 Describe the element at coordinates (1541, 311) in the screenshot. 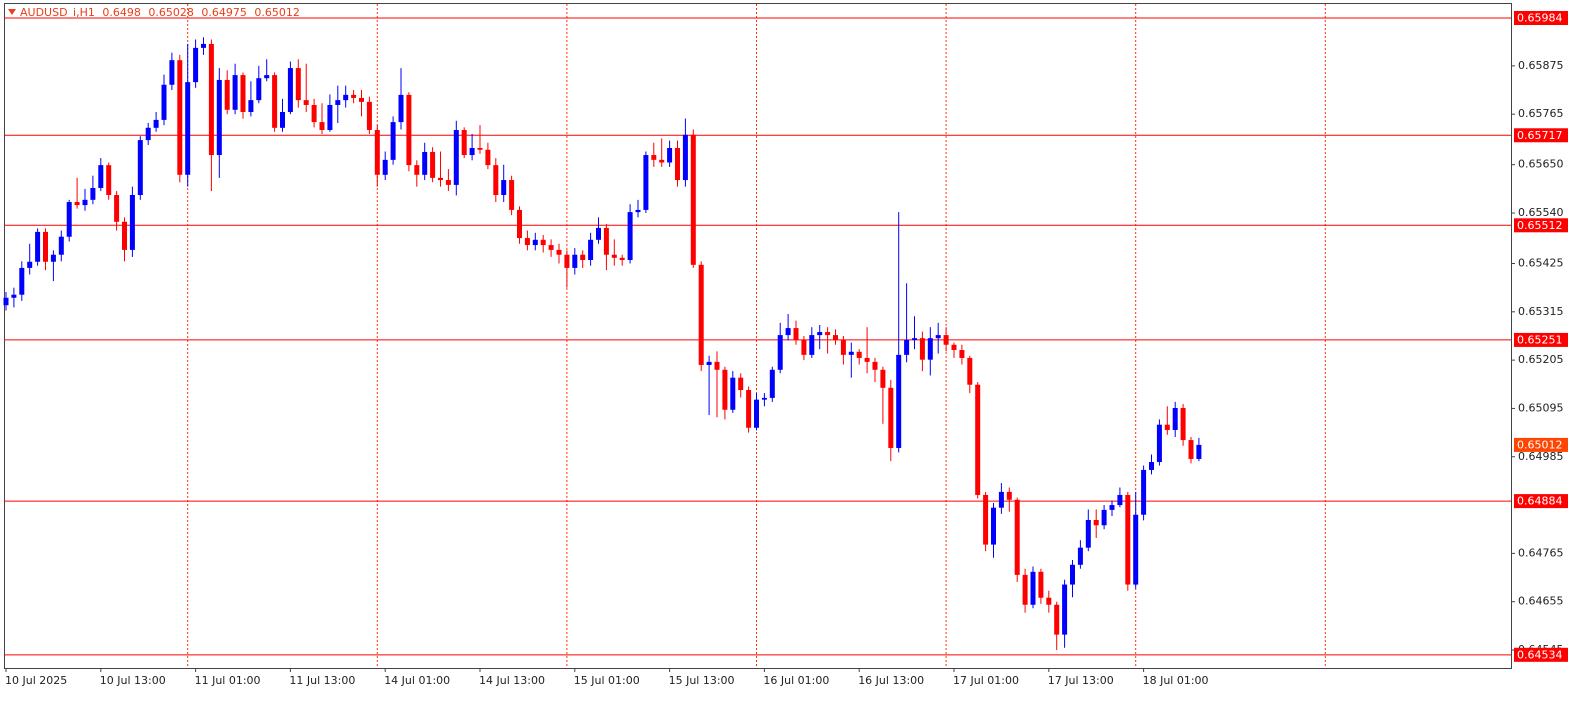

I see `y-tick-label: 0.65315` at that location.